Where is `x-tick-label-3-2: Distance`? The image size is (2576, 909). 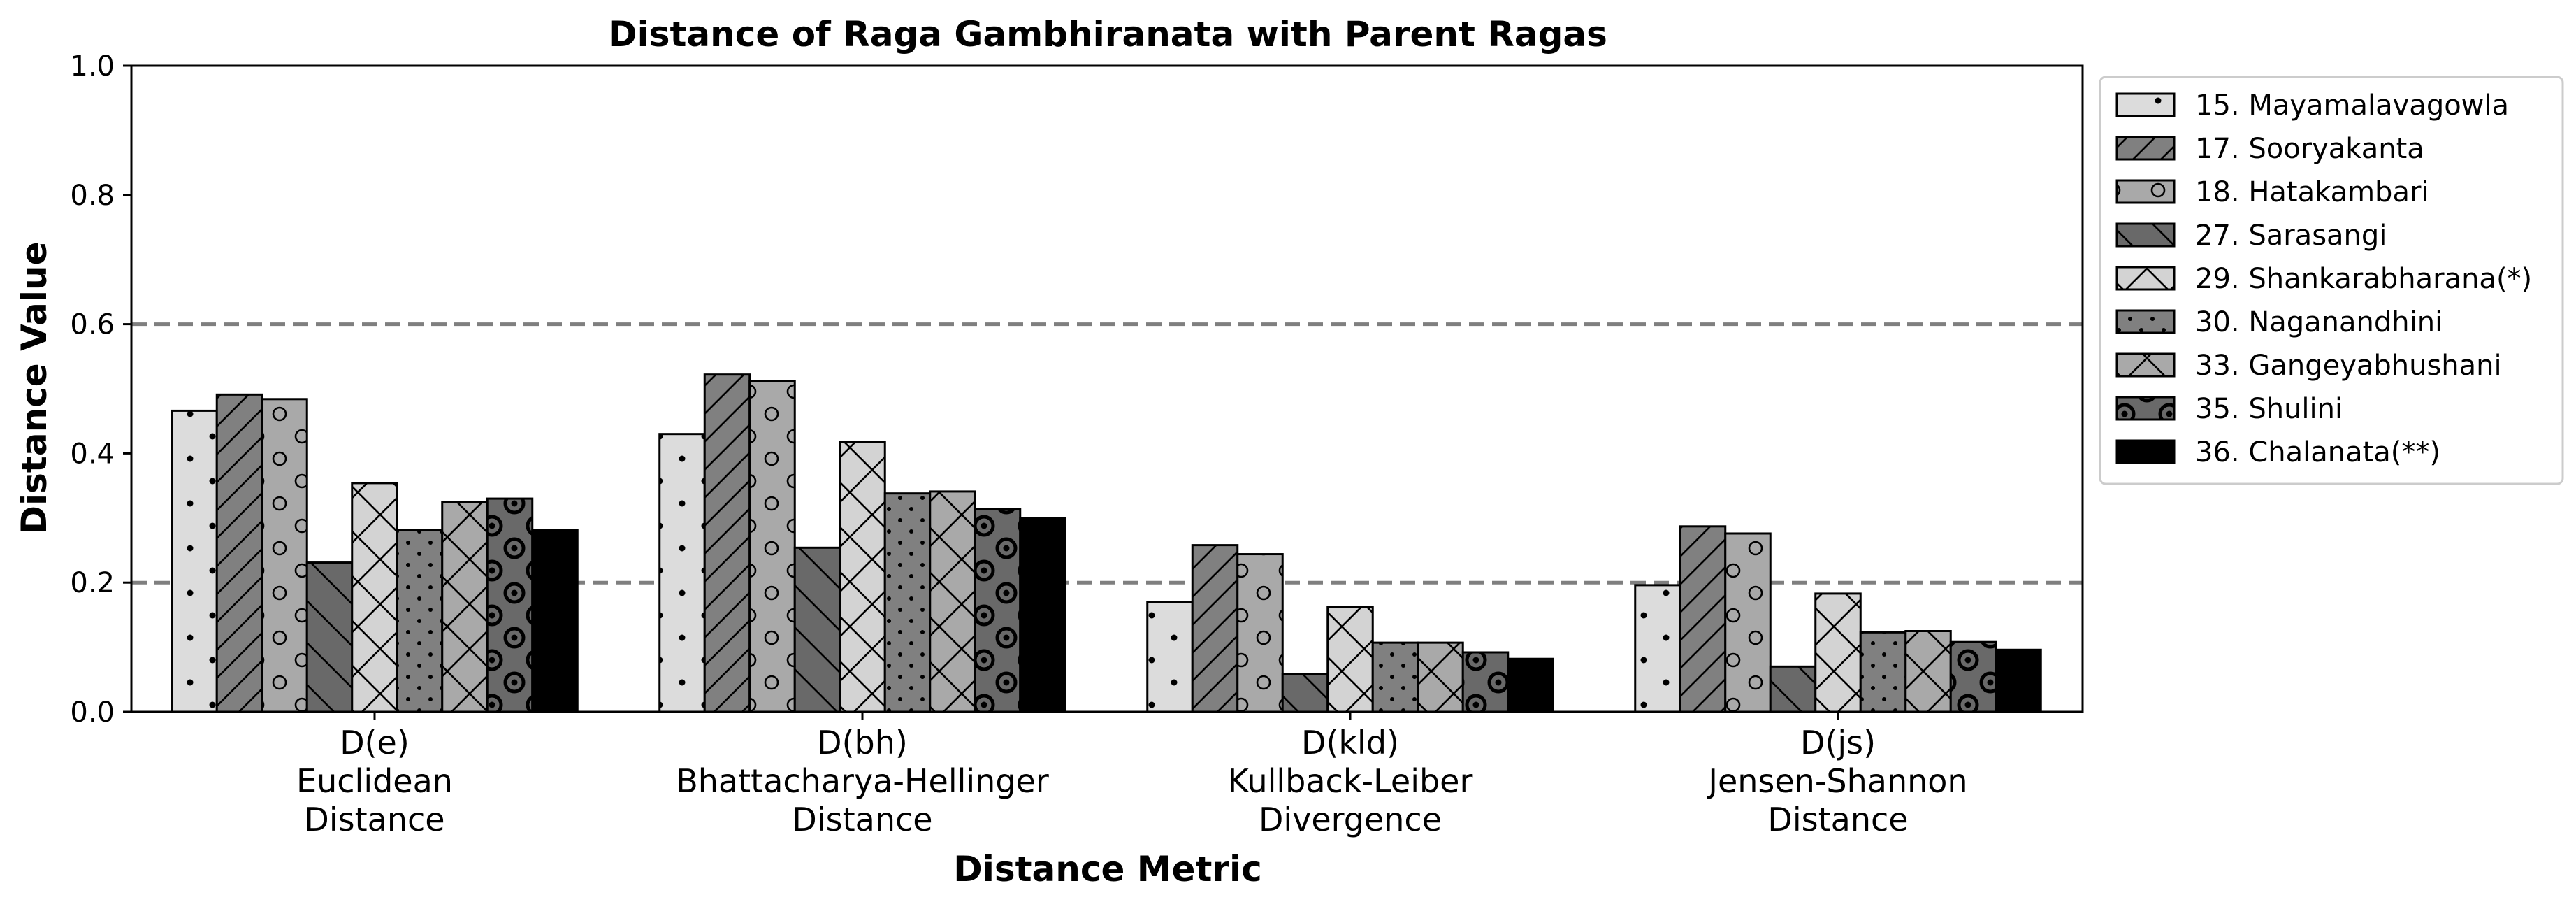 x-tick-label-3-2: Distance is located at coordinates (1838, 820).